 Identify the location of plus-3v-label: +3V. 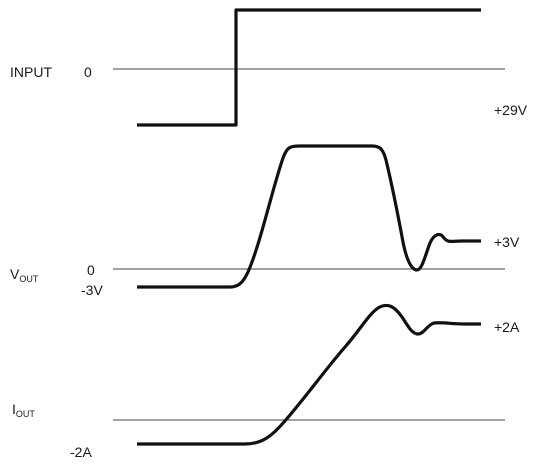
(507, 242).